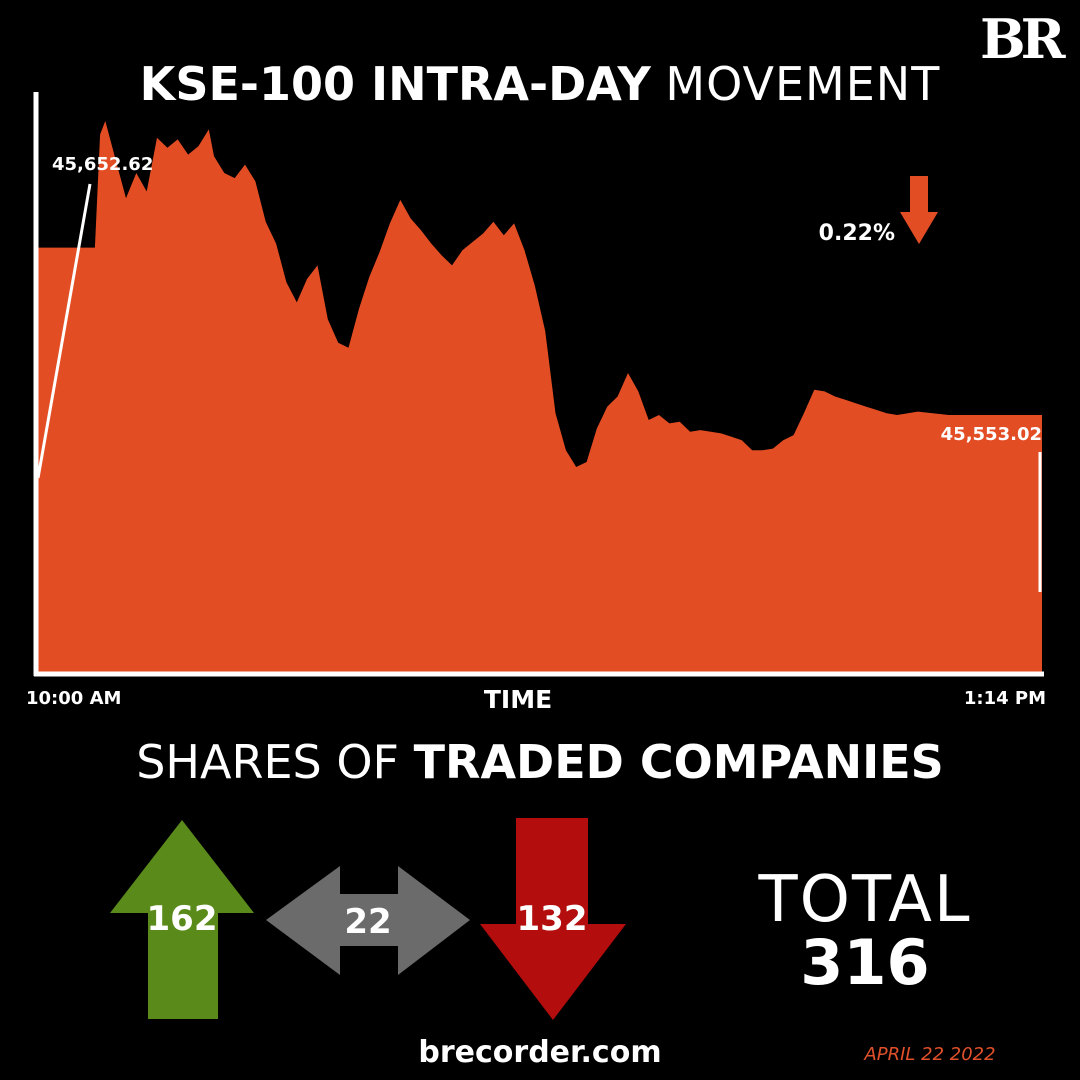 Image resolution: width=1080 pixels, height=1080 pixels. I want to click on br-logo: BR, so click(1023, 39).